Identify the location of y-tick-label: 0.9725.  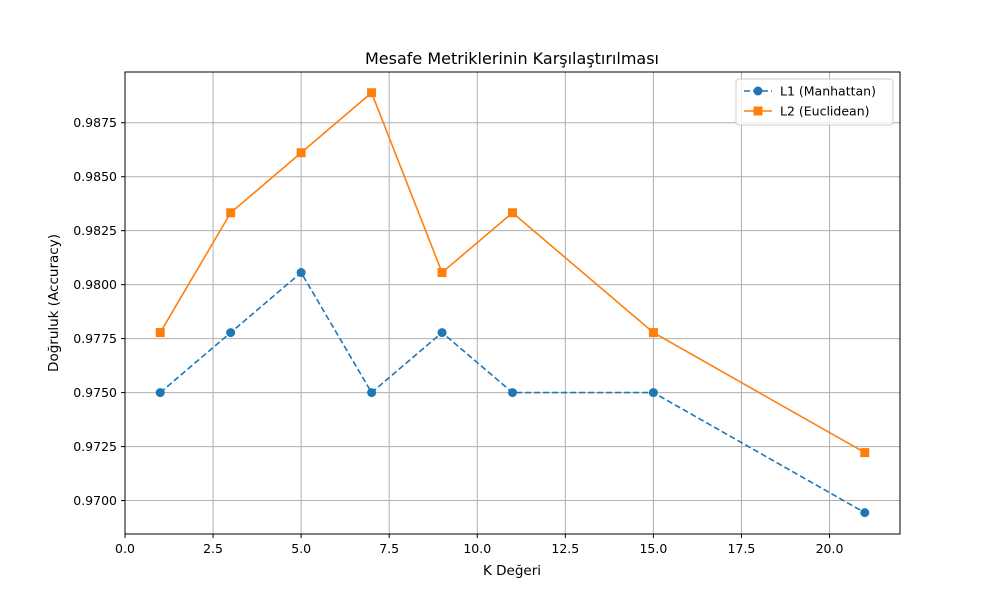
(95, 446).